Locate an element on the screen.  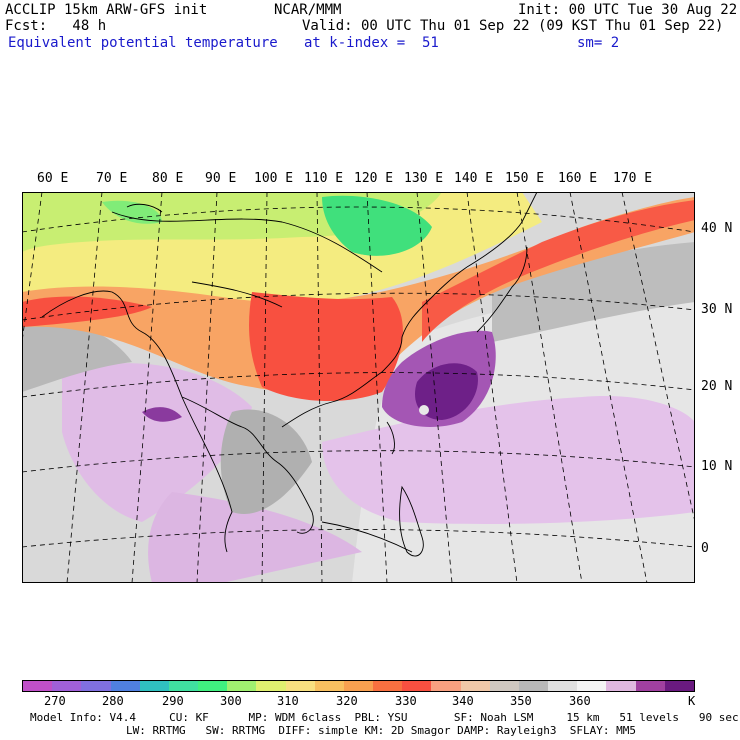
red-belt-east is located at coordinates (558, 271).